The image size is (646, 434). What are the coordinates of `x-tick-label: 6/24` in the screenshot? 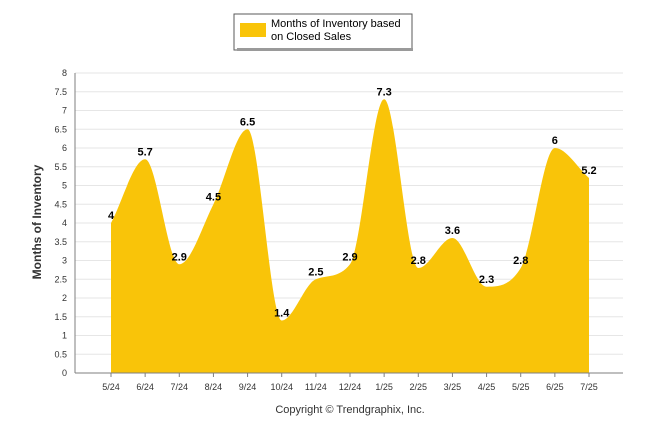 It's located at (145, 387).